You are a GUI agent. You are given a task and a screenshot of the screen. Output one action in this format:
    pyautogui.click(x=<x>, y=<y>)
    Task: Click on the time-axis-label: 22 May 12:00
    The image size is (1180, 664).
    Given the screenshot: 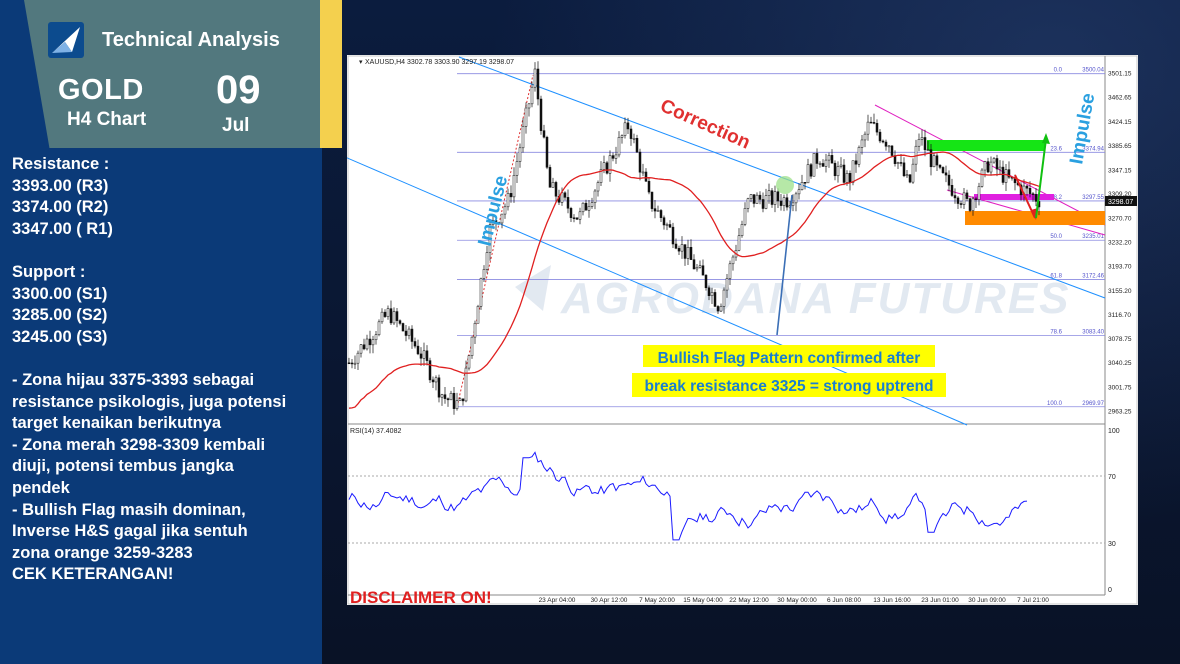 What is the action you would take?
    pyautogui.click(x=749, y=600)
    